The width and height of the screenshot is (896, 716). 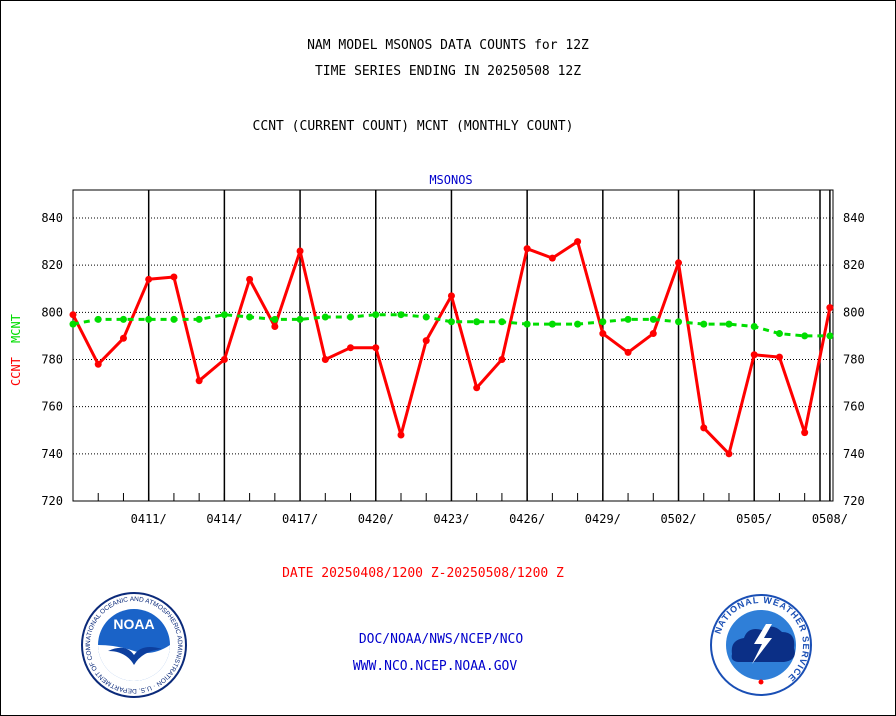 I want to click on x-tick-label: 0429/, so click(x=603, y=519).